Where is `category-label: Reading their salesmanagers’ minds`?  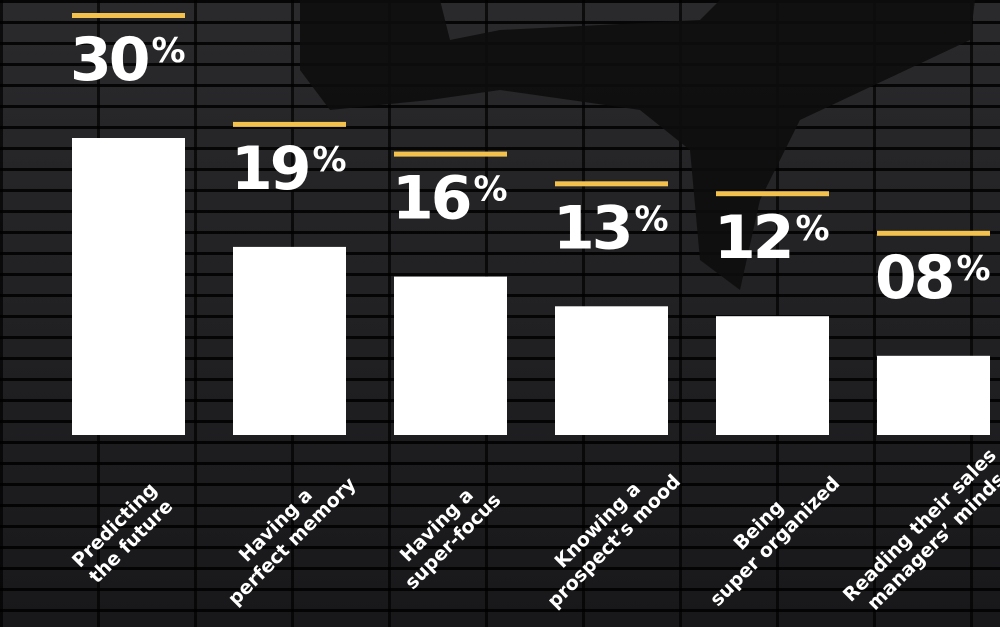
category-label: Reading their salesmanagers’ minds is located at coordinates (919, 533).